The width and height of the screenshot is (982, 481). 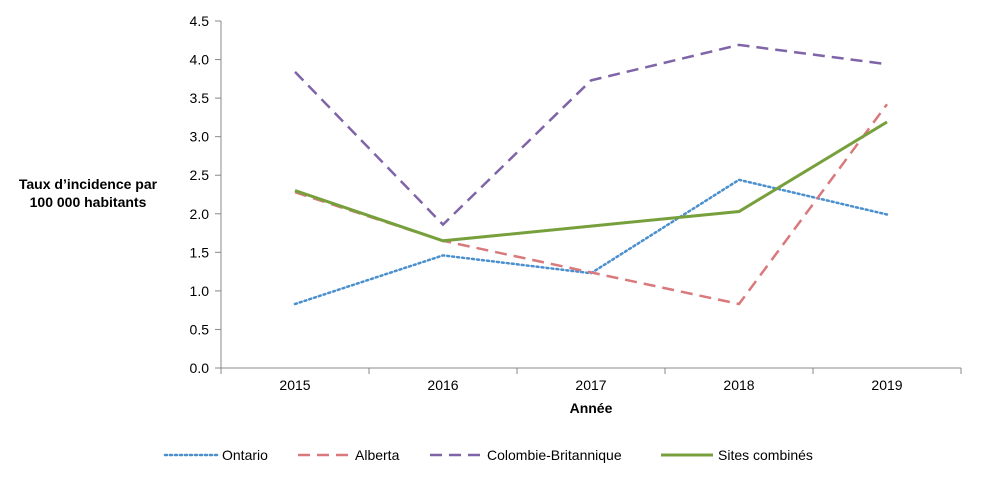 I want to click on y-axis-title-line-2: 100 000 habitants, so click(x=88, y=202).